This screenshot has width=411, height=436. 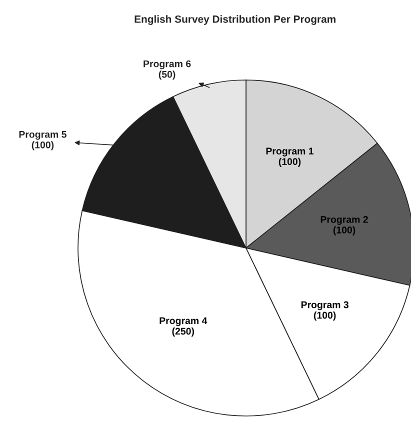 I want to click on data-label: (250), so click(x=183, y=332).